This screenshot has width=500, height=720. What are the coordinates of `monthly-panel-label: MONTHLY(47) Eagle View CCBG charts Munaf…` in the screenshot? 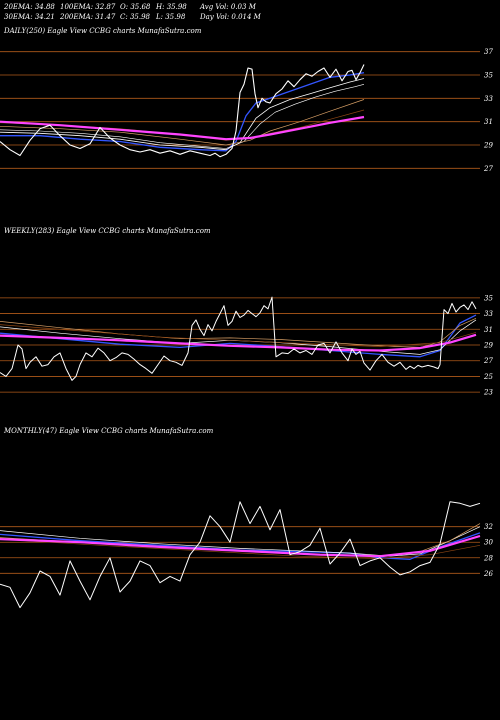 It's located at (109, 431).